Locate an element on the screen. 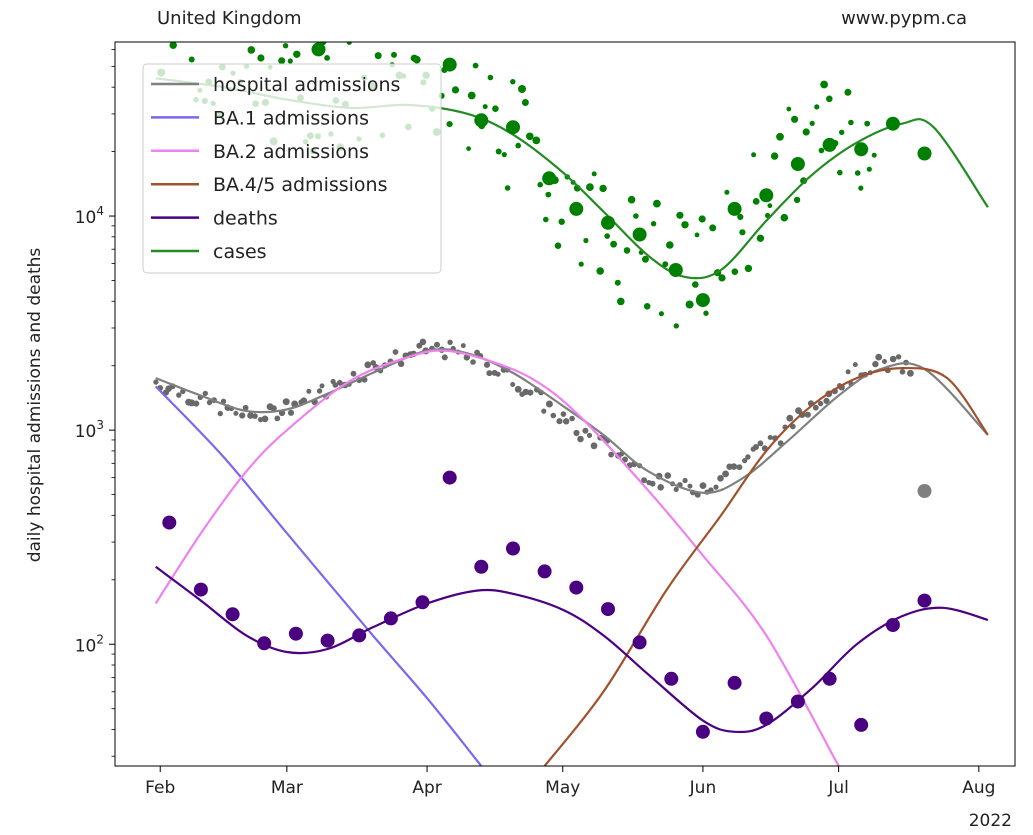  legend-box is located at coordinates (292, 168).